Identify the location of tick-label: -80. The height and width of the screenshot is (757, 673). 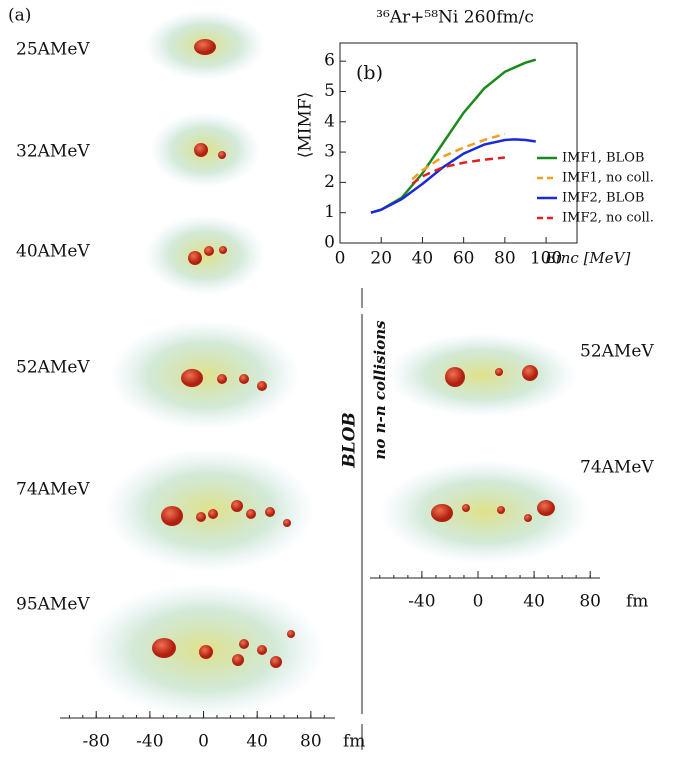
(96, 742).